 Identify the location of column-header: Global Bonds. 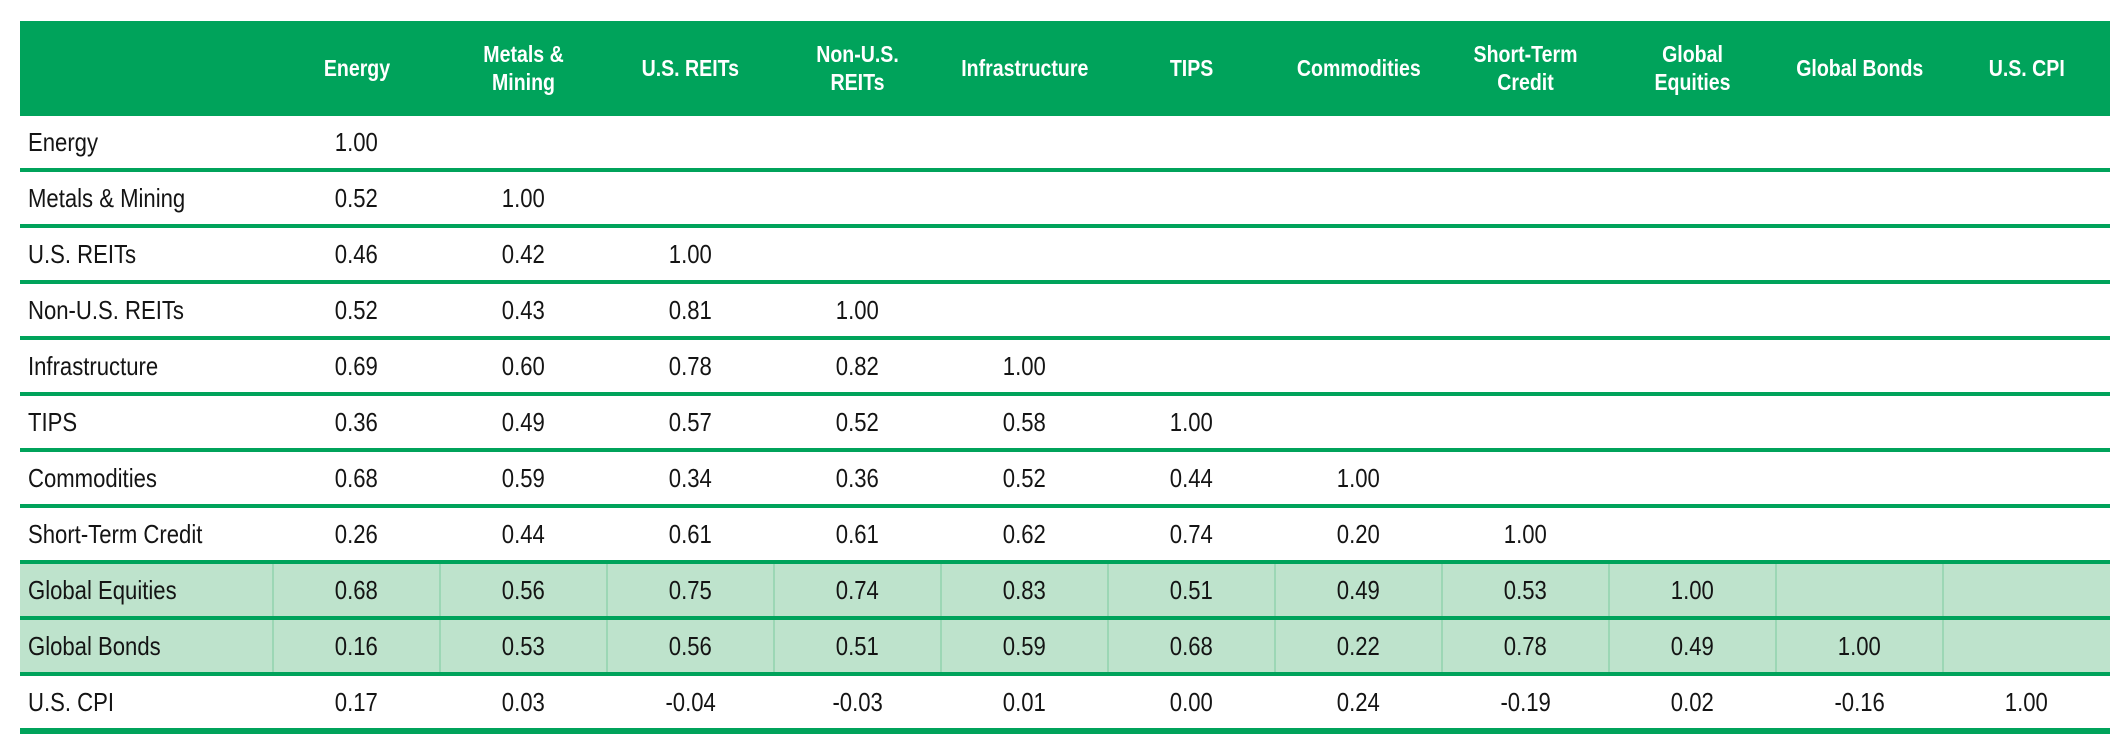
(1859, 68).